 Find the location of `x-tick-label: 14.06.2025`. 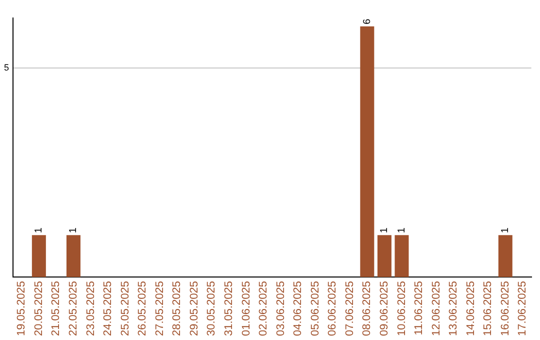

x-tick-label: 14.06.2025 is located at coordinates (470, 308).